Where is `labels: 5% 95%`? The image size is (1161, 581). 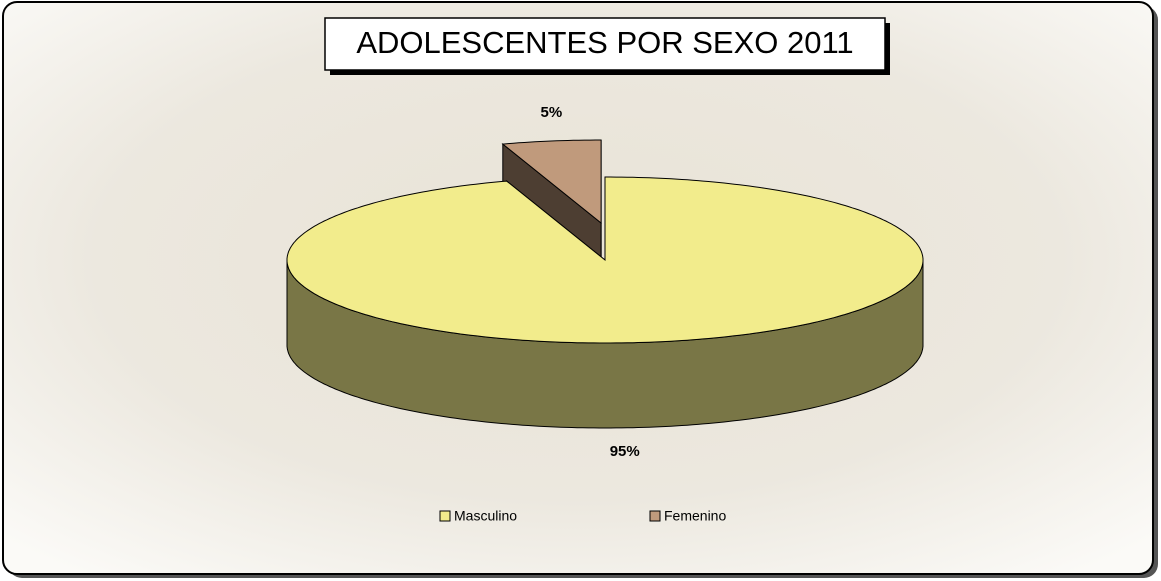
labels: 5% 95% is located at coordinates (589, 282).